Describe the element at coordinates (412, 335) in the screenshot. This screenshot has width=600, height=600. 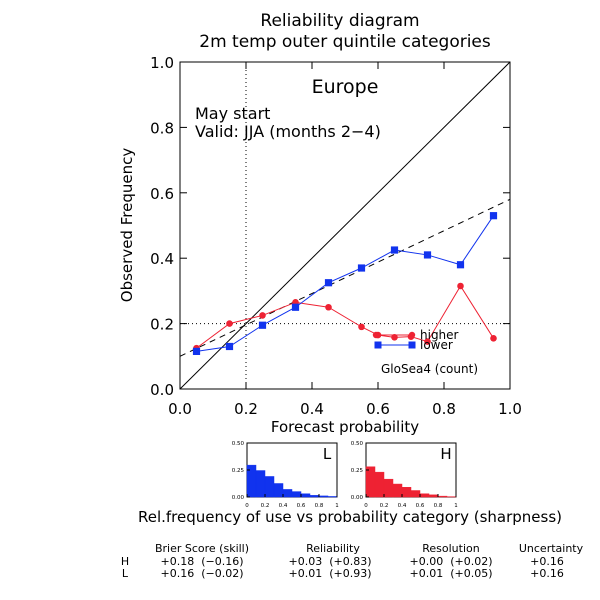
I see `legend-higher-marker-right` at that location.